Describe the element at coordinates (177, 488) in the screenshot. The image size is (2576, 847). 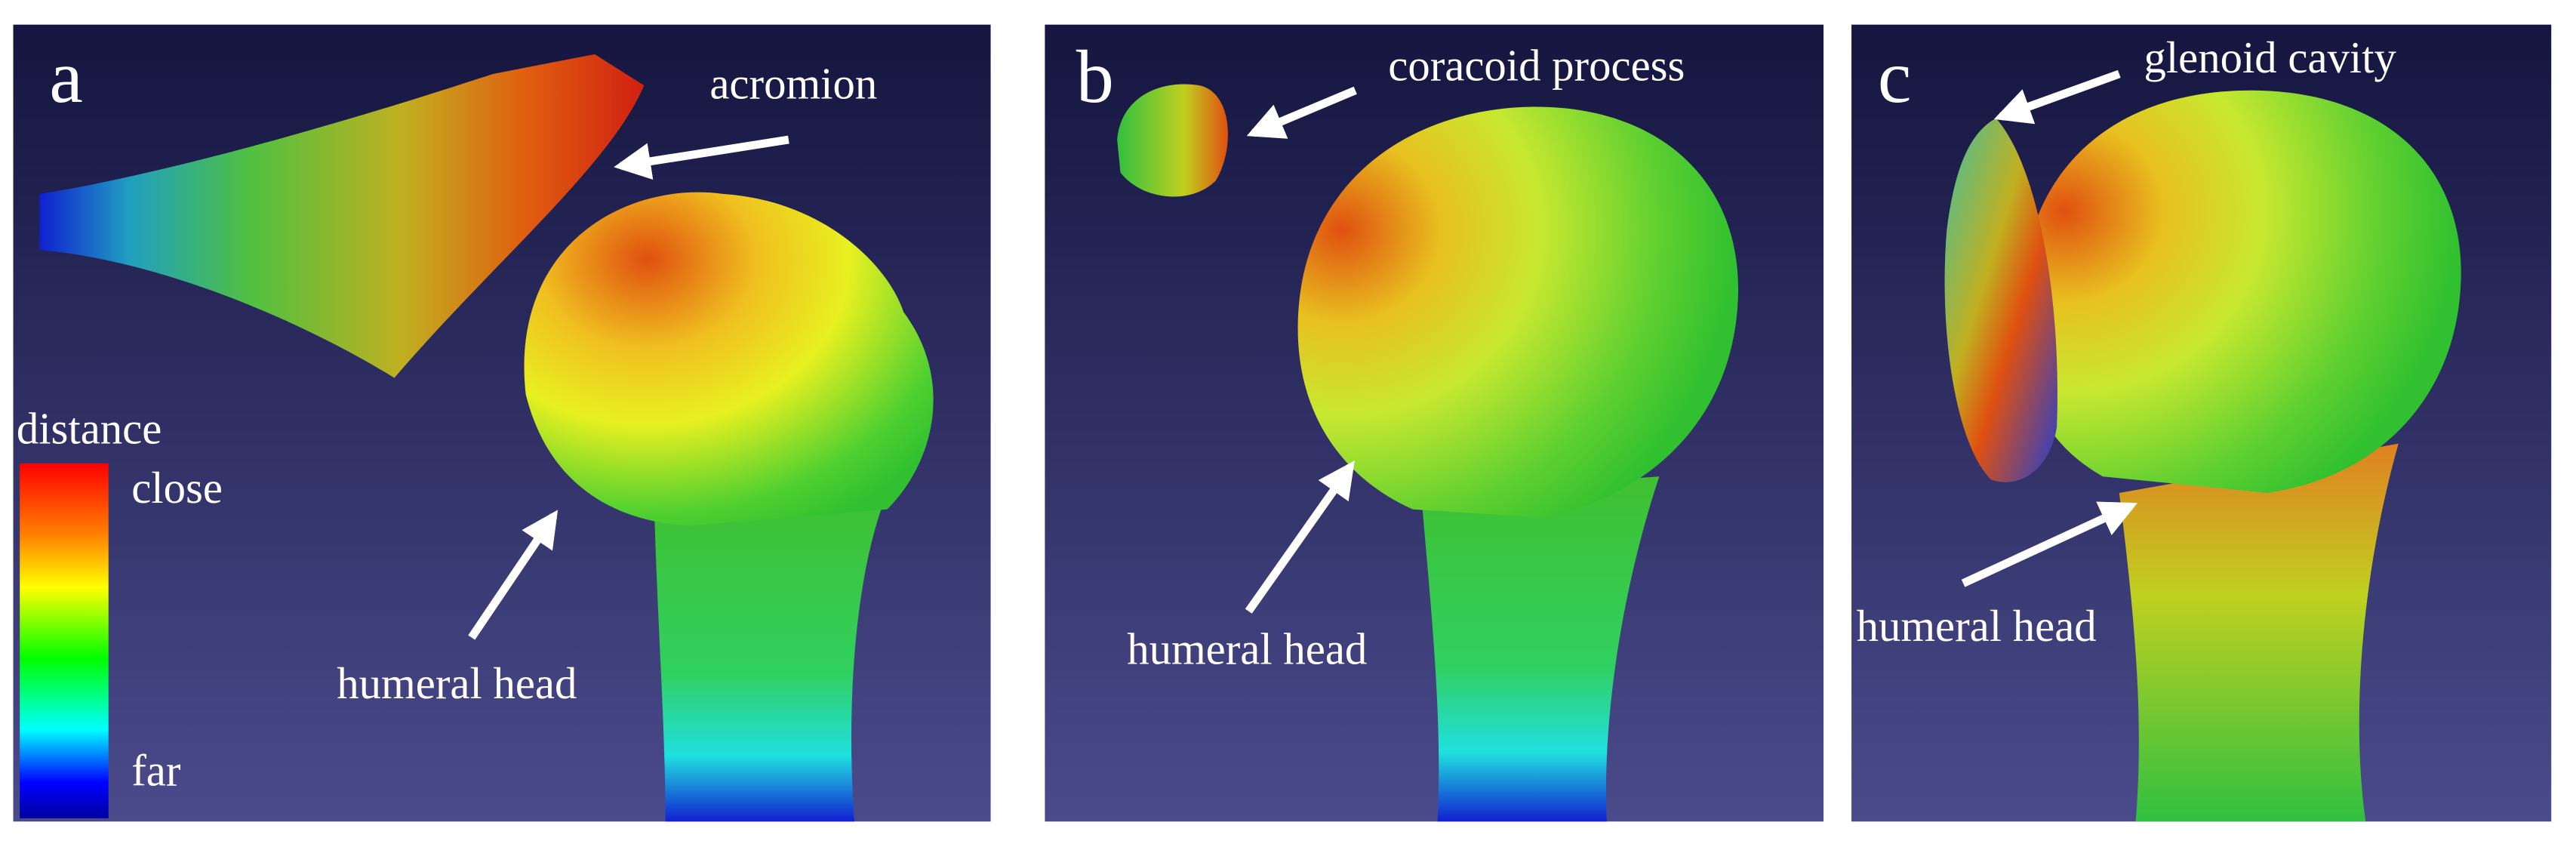
I see `legend-high: close` at that location.